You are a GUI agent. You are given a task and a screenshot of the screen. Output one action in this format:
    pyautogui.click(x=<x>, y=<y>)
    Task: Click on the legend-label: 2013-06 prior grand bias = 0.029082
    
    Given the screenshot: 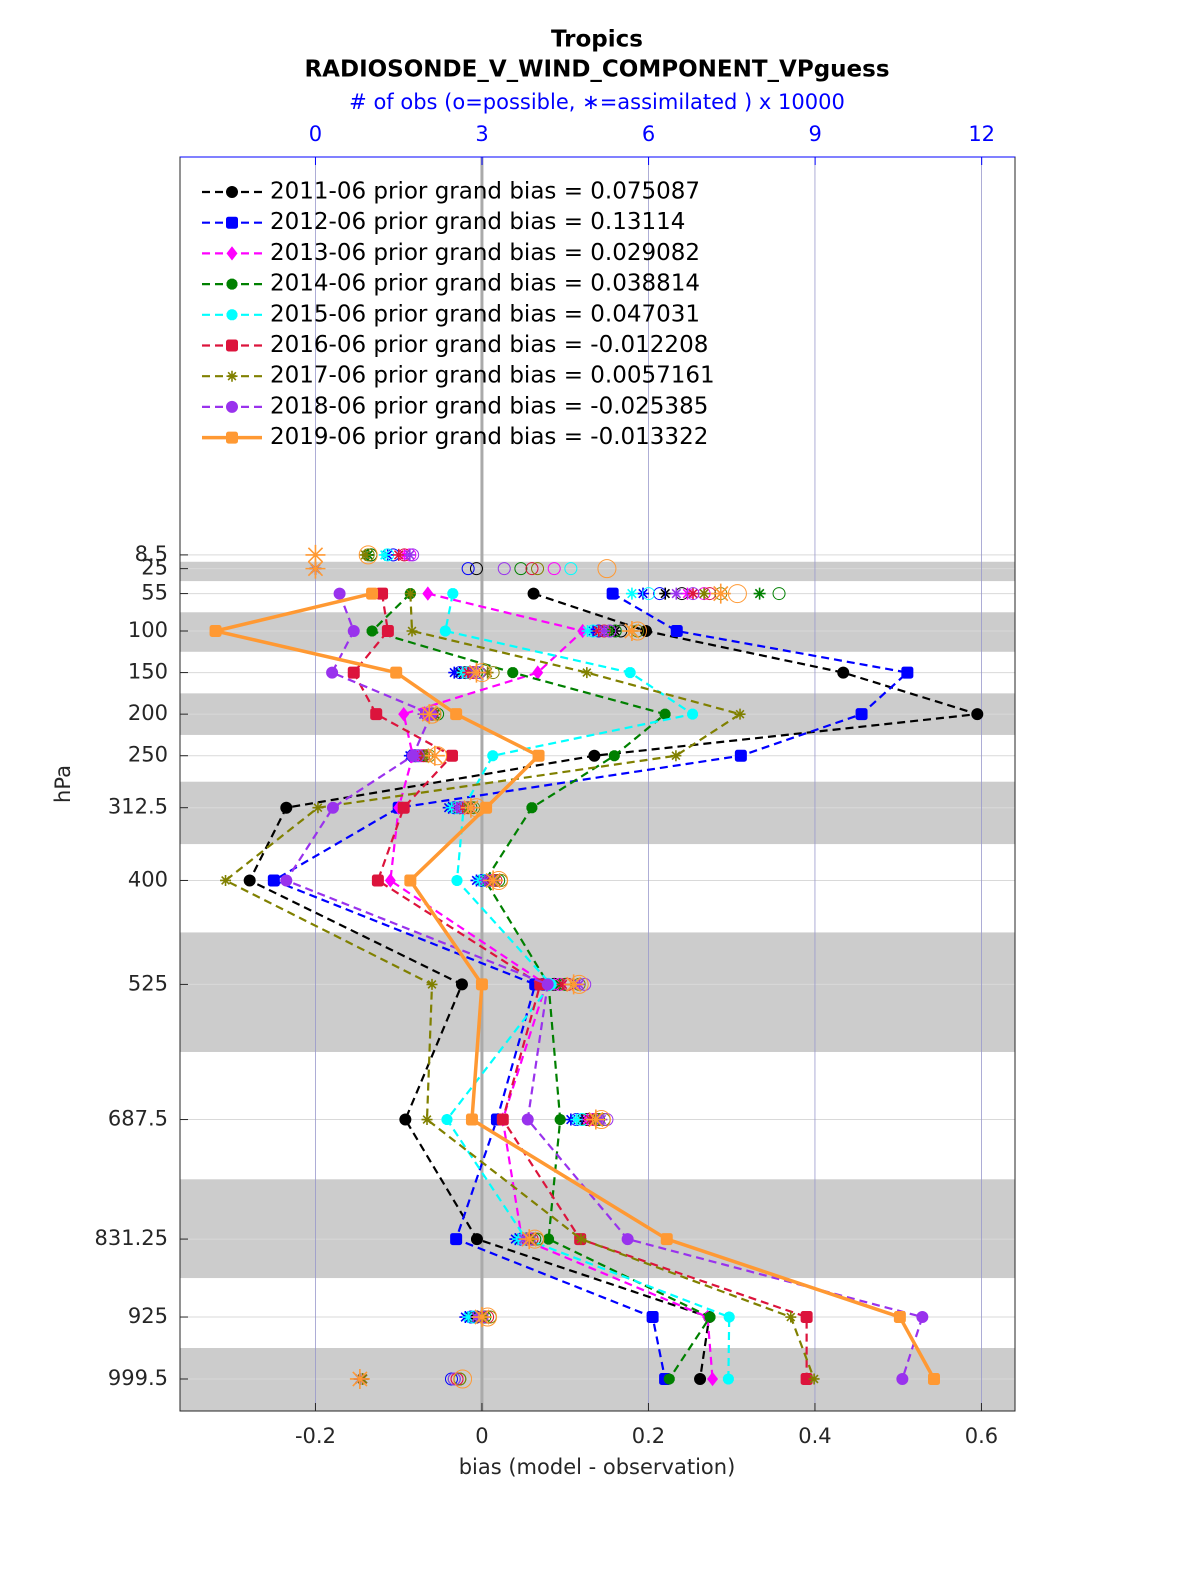 What is the action you would take?
    pyautogui.click(x=485, y=253)
    